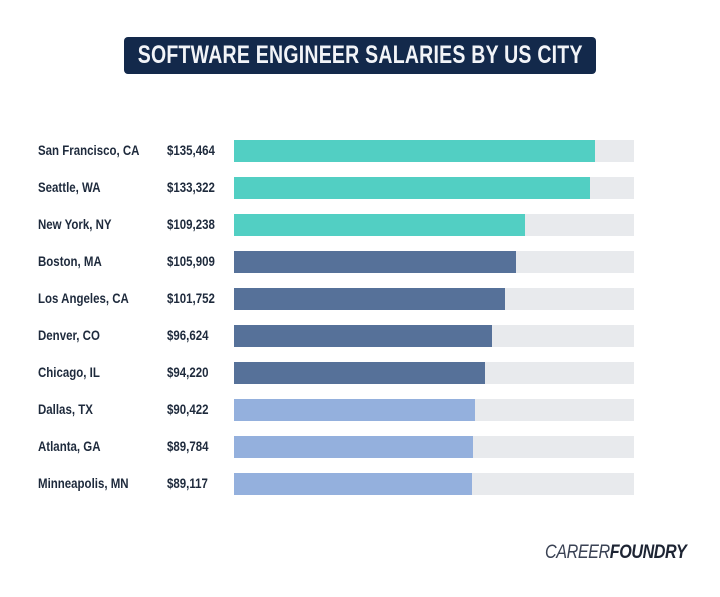 This screenshot has width=720, height=597. Describe the element at coordinates (69, 446) in the screenshot. I see `category-label: Atlanta, GA` at that location.